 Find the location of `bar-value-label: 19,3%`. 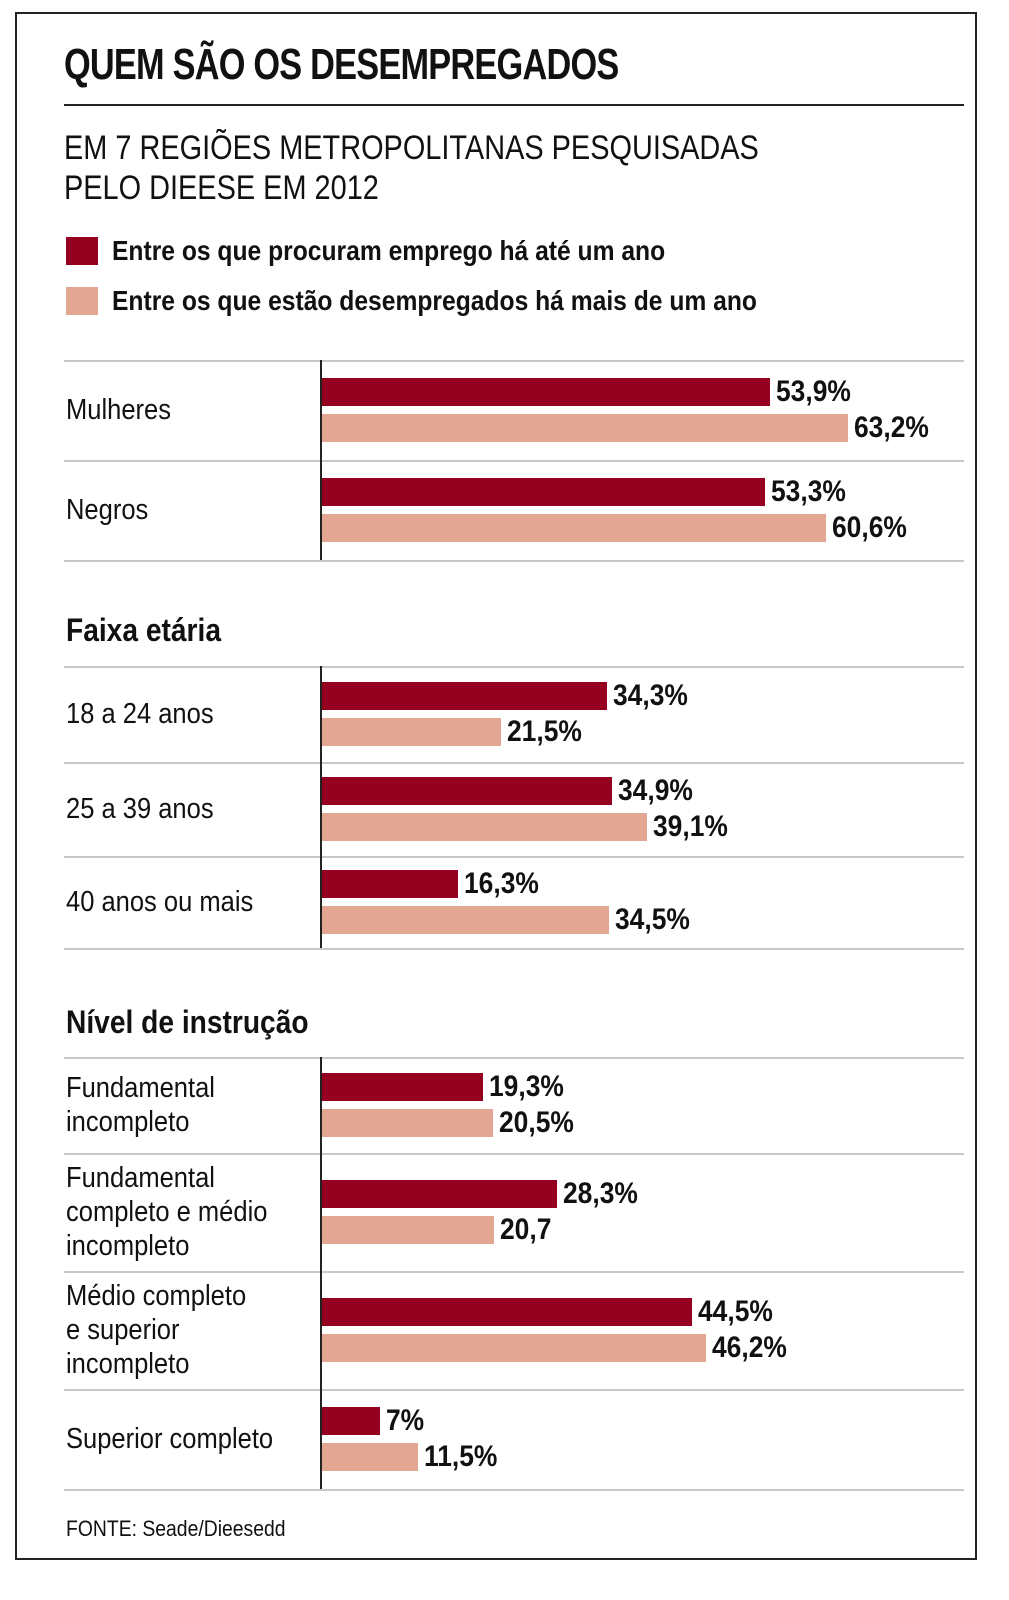

bar-value-label: 19,3% is located at coordinates (526, 1086).